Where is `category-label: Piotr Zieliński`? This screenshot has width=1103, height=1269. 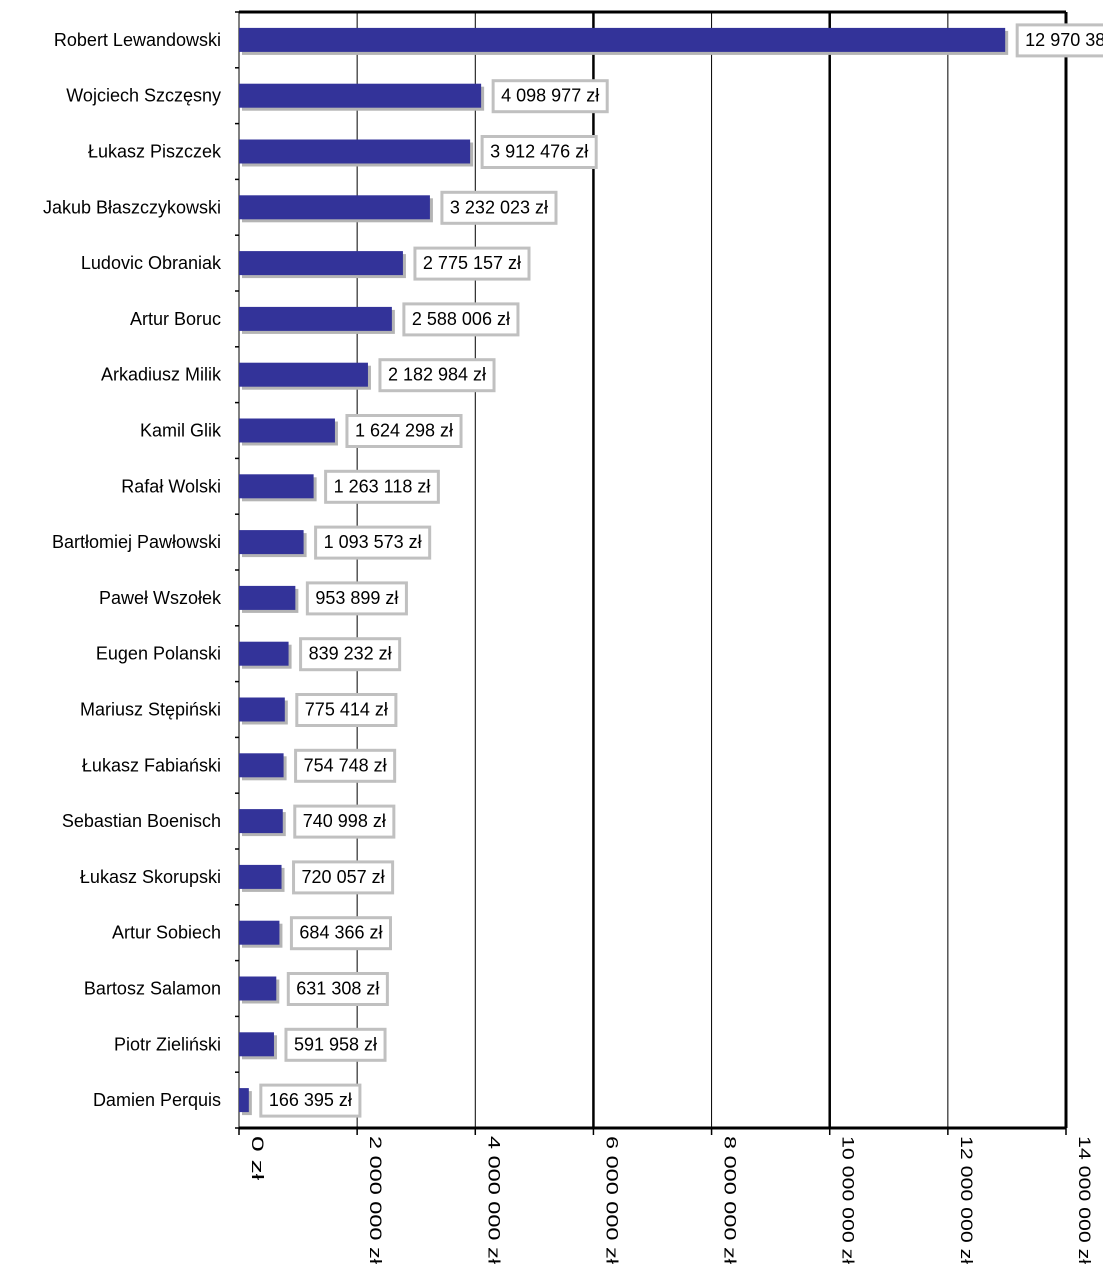
category-label: Piotr Zieliński is located at coordinates (167, 1044).